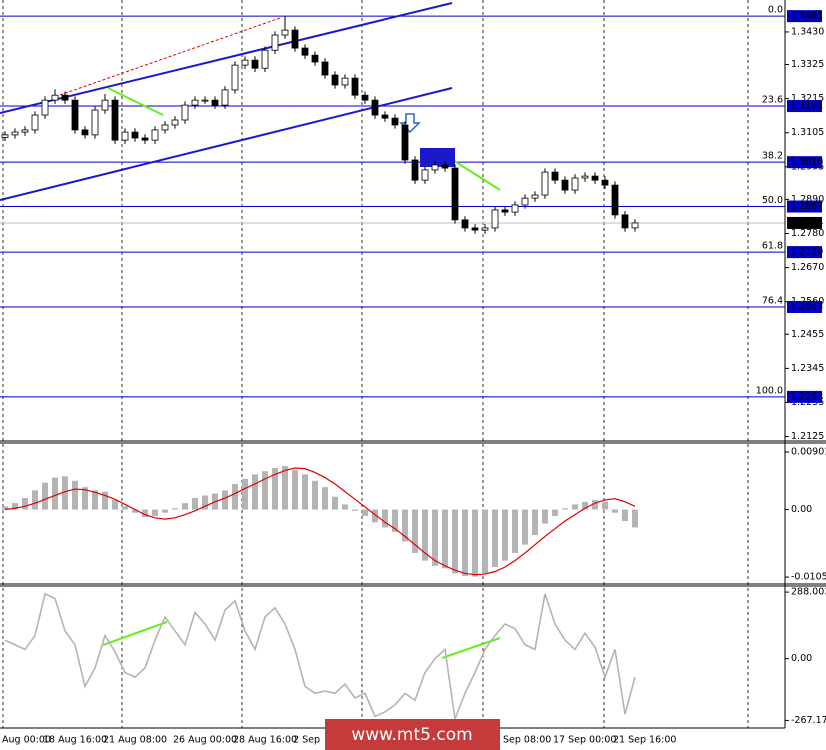  What do you see at coordinates (644, 740) in the screenshot?
I see `x-tick-label: 21 Sep 16:00` at bounding box center [644, 740].